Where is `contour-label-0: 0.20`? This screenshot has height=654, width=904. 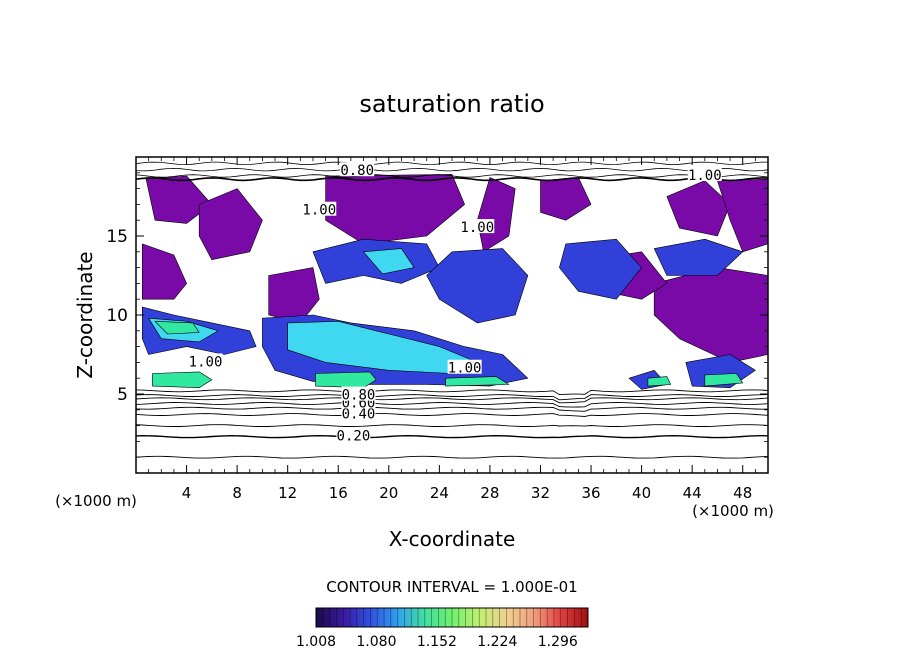
contour-label-0: 0.20 is located at coordinates (354, 437).